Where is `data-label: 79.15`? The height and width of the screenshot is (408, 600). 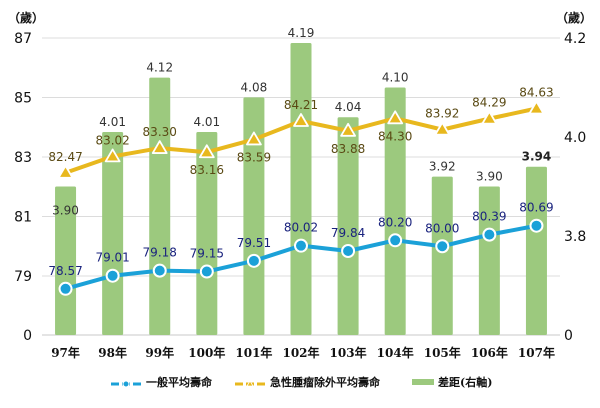 data-label: 79.15 is located at coordinates (207, 254).